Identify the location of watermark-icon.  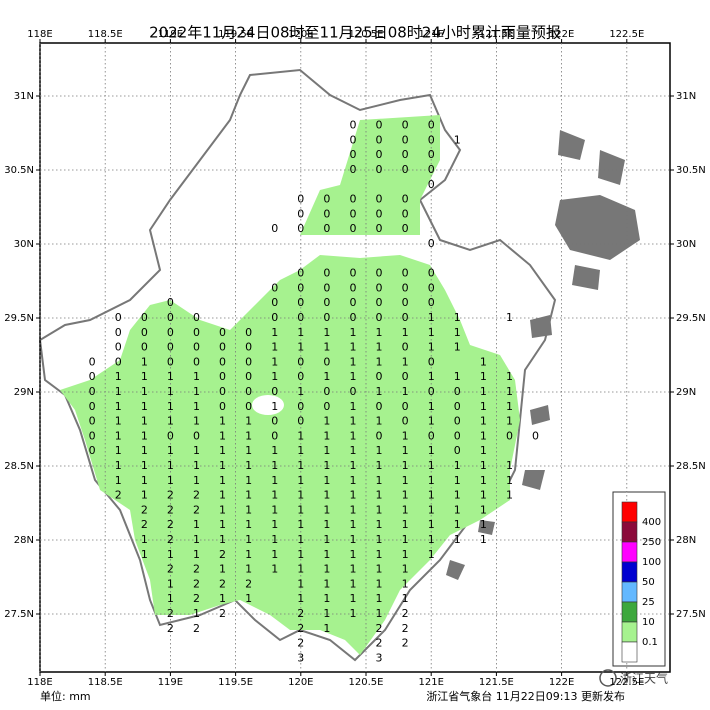
(608, 678).